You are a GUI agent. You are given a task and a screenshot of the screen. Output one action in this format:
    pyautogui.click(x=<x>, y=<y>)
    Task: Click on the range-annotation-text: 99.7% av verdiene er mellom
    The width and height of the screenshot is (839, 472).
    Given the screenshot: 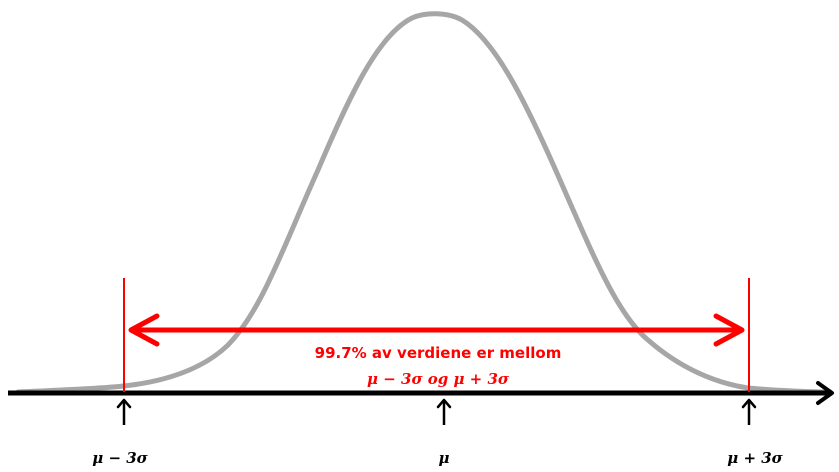 What is the action you would take?
    pyautogui.click(x=438, y=353)
    